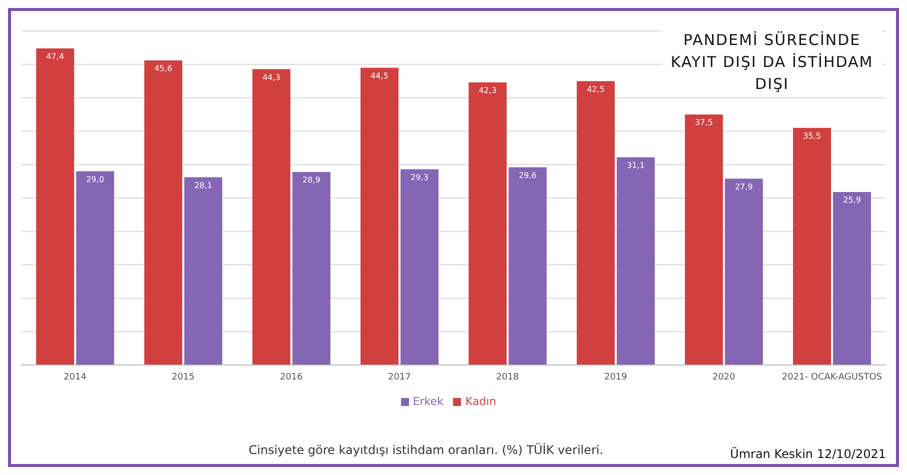 This screenshot has width=907, height=475. What do you see at coordinates (183, 377) in the screenshot?
I see `x-tick-label: 2015` at bounding box center [183, 377].